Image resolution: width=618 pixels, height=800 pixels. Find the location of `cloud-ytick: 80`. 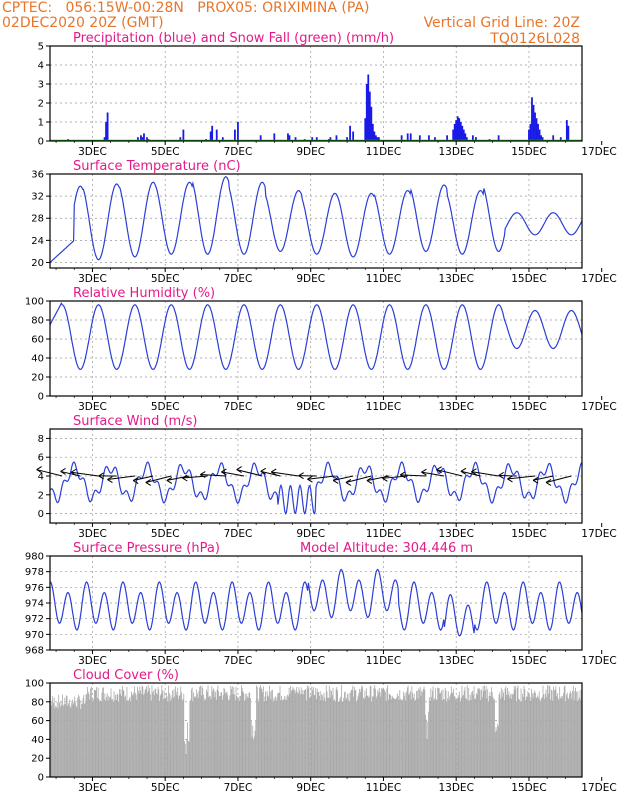

cloud-ytick: 80 is located at coordinates (37, 702).